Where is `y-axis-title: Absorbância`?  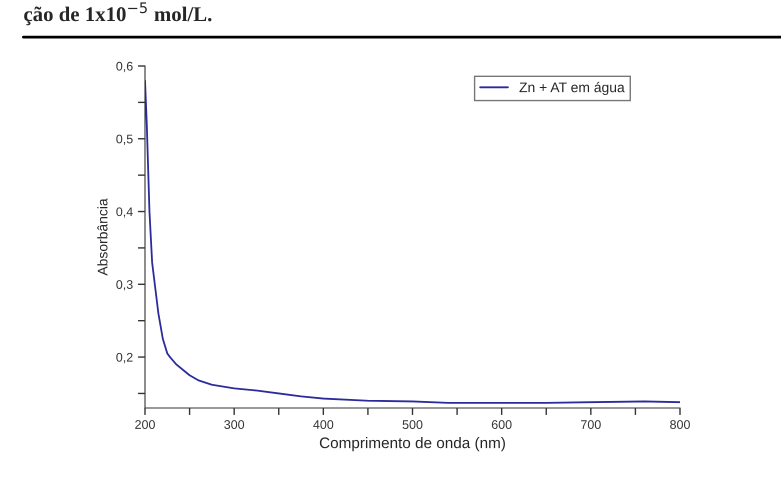 y-axis-title: Absorbância is located at coordinates (102, 237).